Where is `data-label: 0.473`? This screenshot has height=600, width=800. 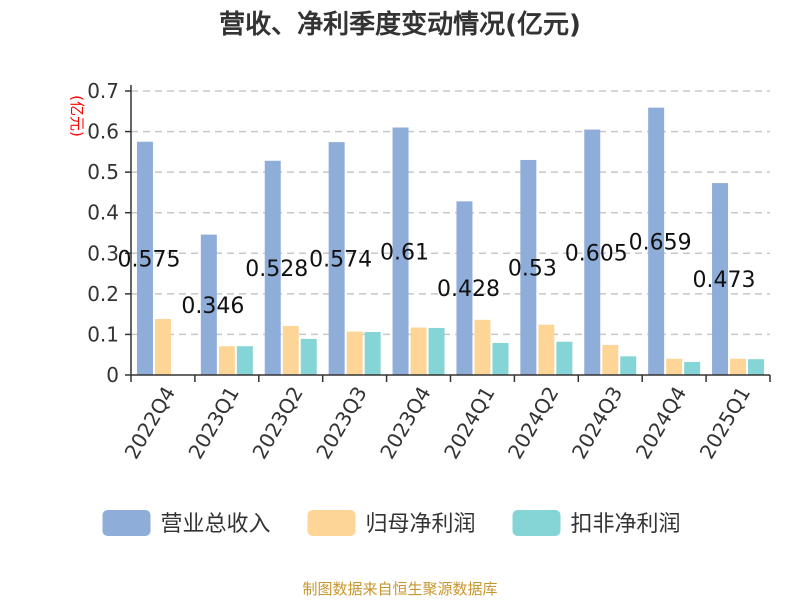
data-label: 0.473 is located at coordinates (724, 280).